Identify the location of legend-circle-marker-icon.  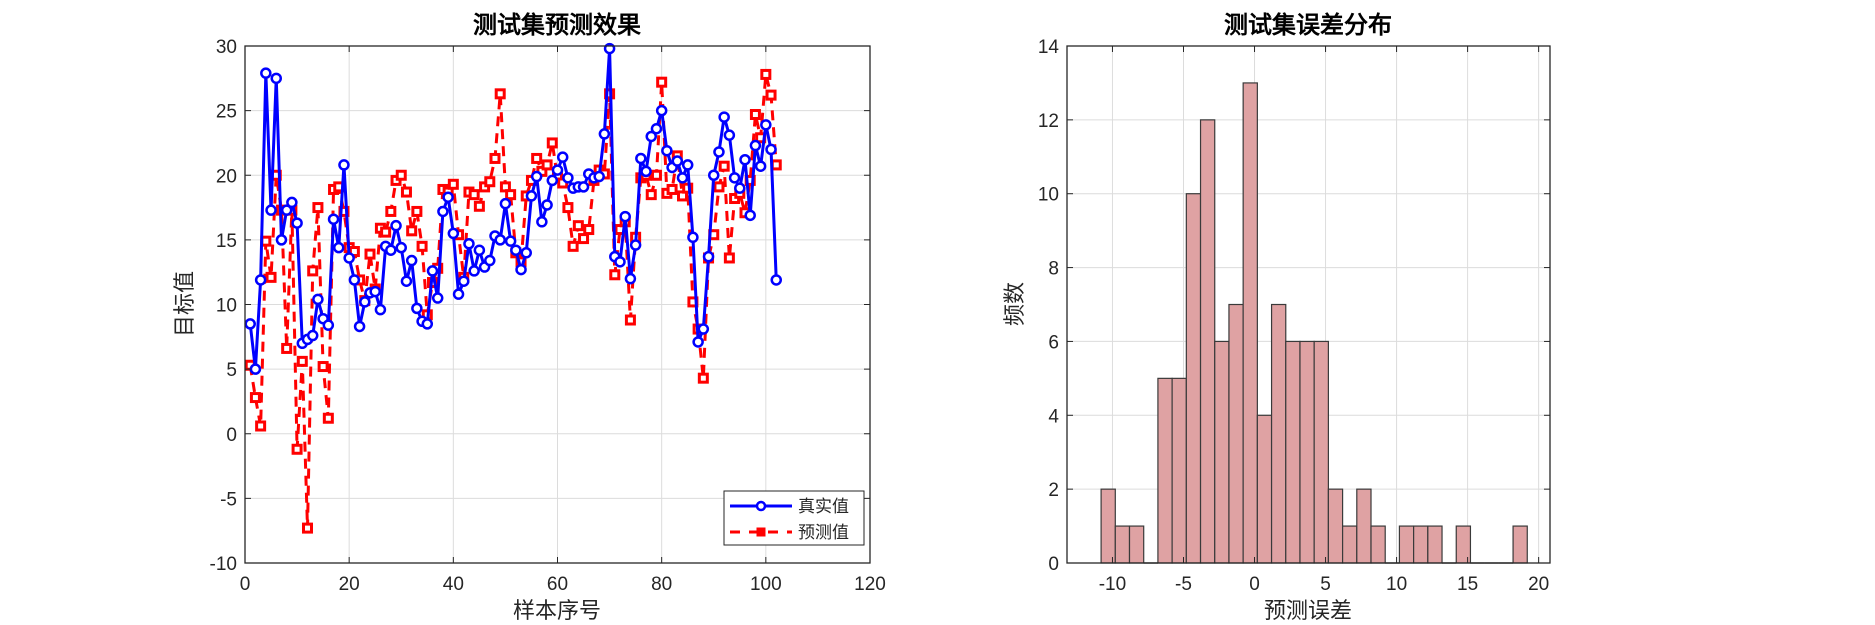
(761, 506).